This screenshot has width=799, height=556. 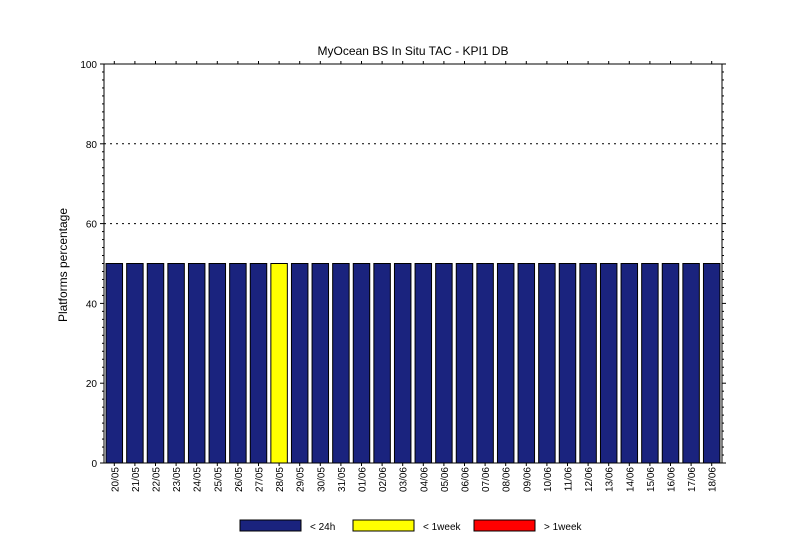 I want to click on x-tick-label: 24/05, so click(x=198, y=479).